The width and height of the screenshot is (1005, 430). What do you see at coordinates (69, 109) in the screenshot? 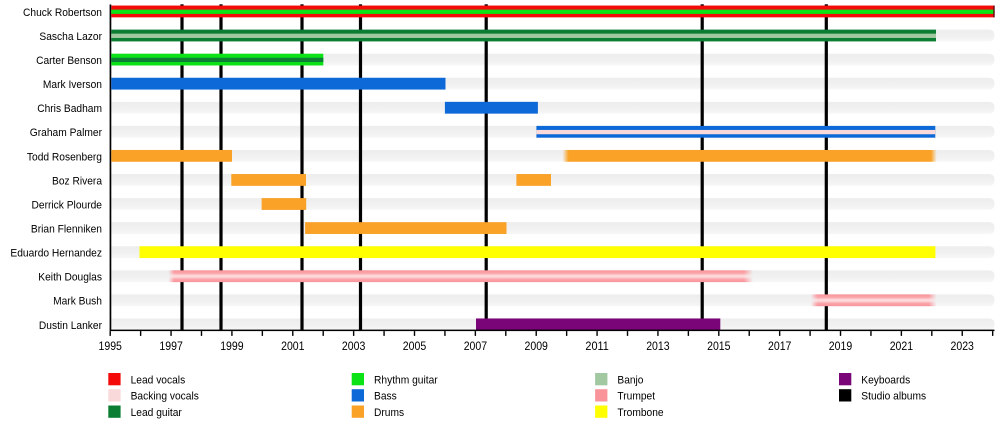
I see `svg-text: Chris Badham` at bounding box center [69, 109].